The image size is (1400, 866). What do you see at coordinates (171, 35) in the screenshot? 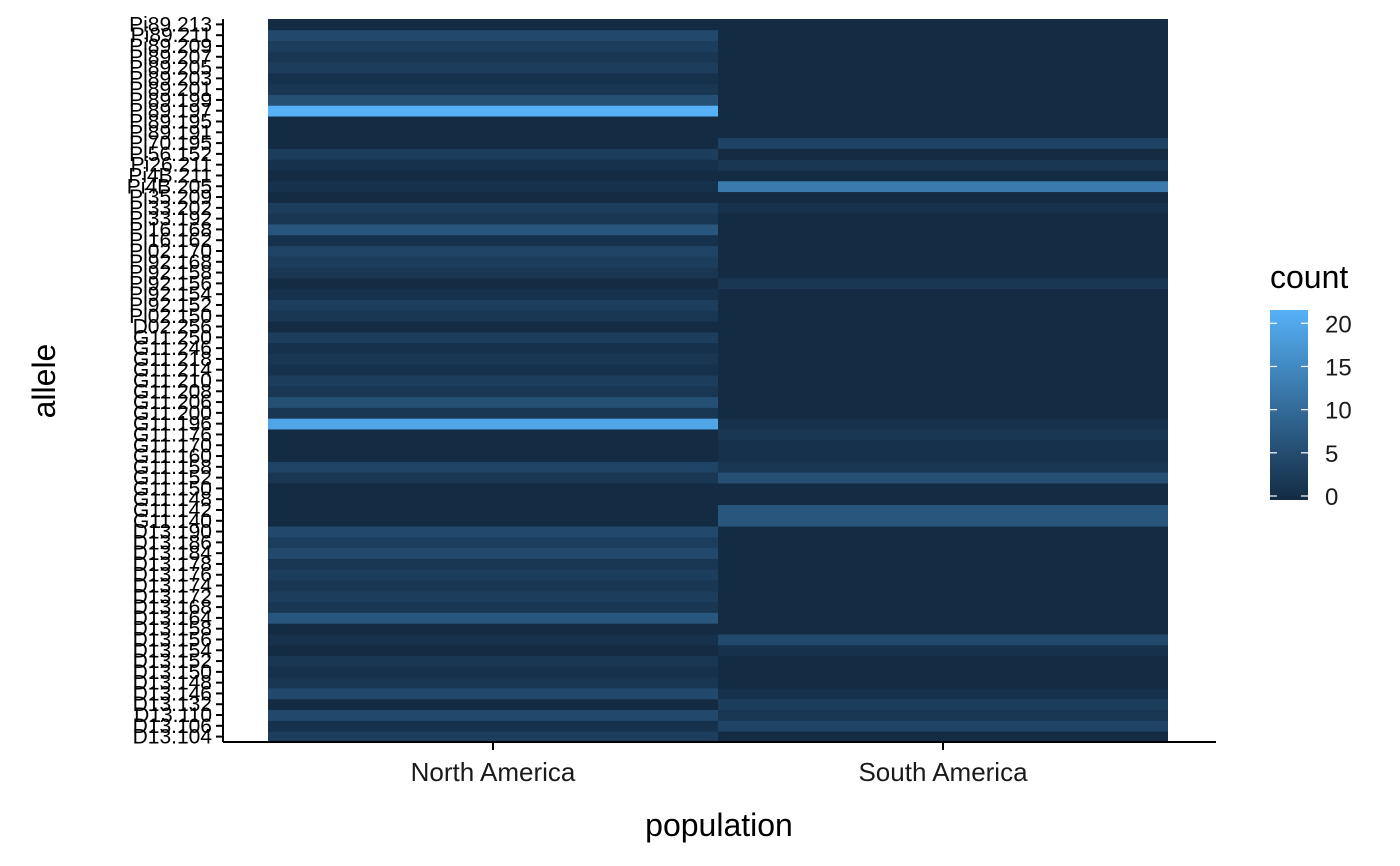
I see `y-tick-label: Pi89.211` at bounding box center [171, 35].